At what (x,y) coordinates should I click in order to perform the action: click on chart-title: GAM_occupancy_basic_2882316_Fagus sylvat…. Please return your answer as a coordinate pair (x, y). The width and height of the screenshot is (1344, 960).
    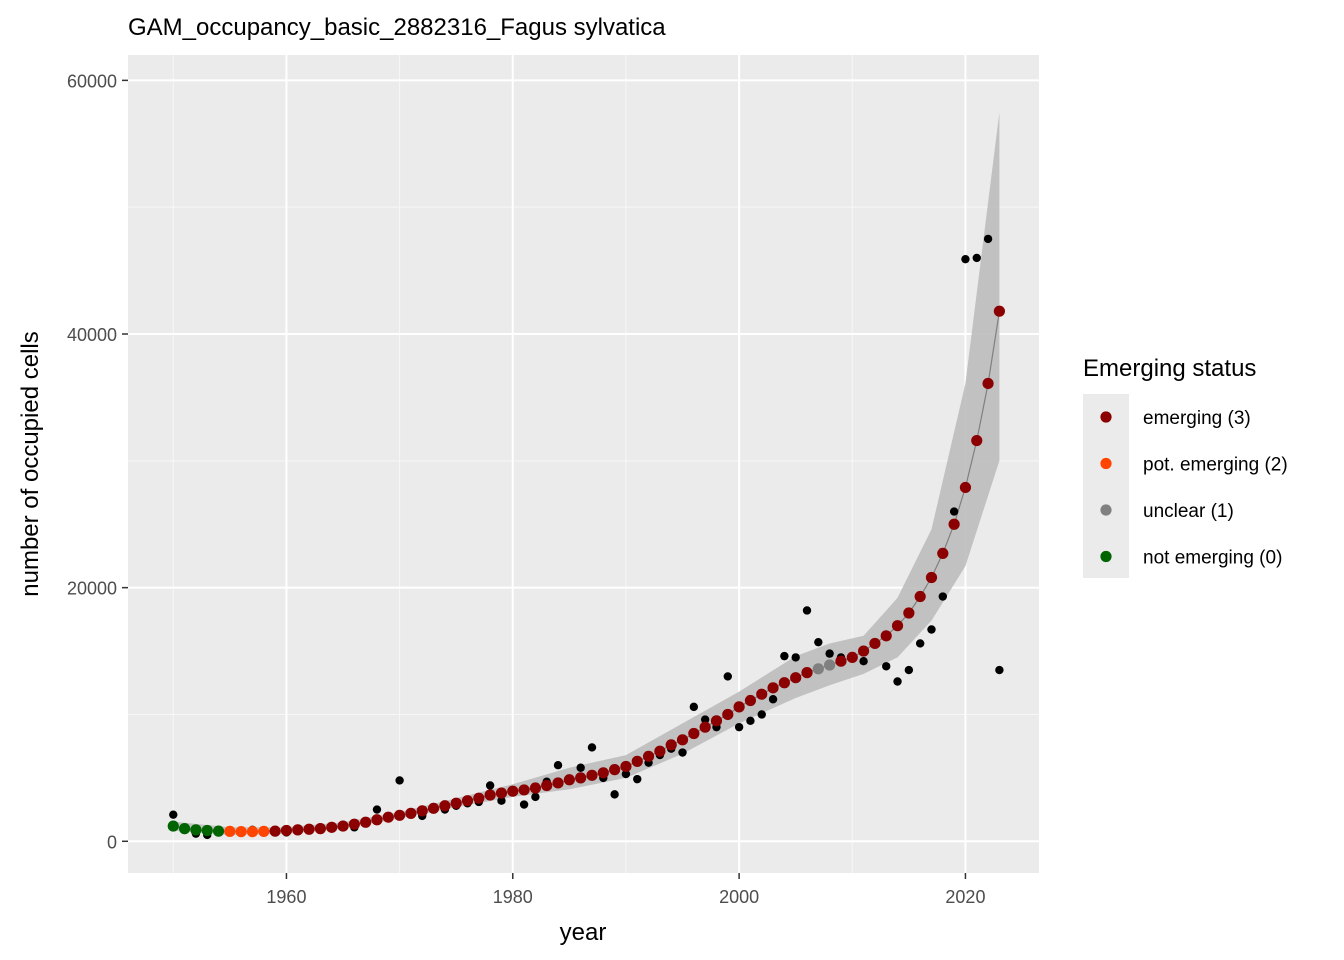
    Looking at the image, I should click on (397, 27).